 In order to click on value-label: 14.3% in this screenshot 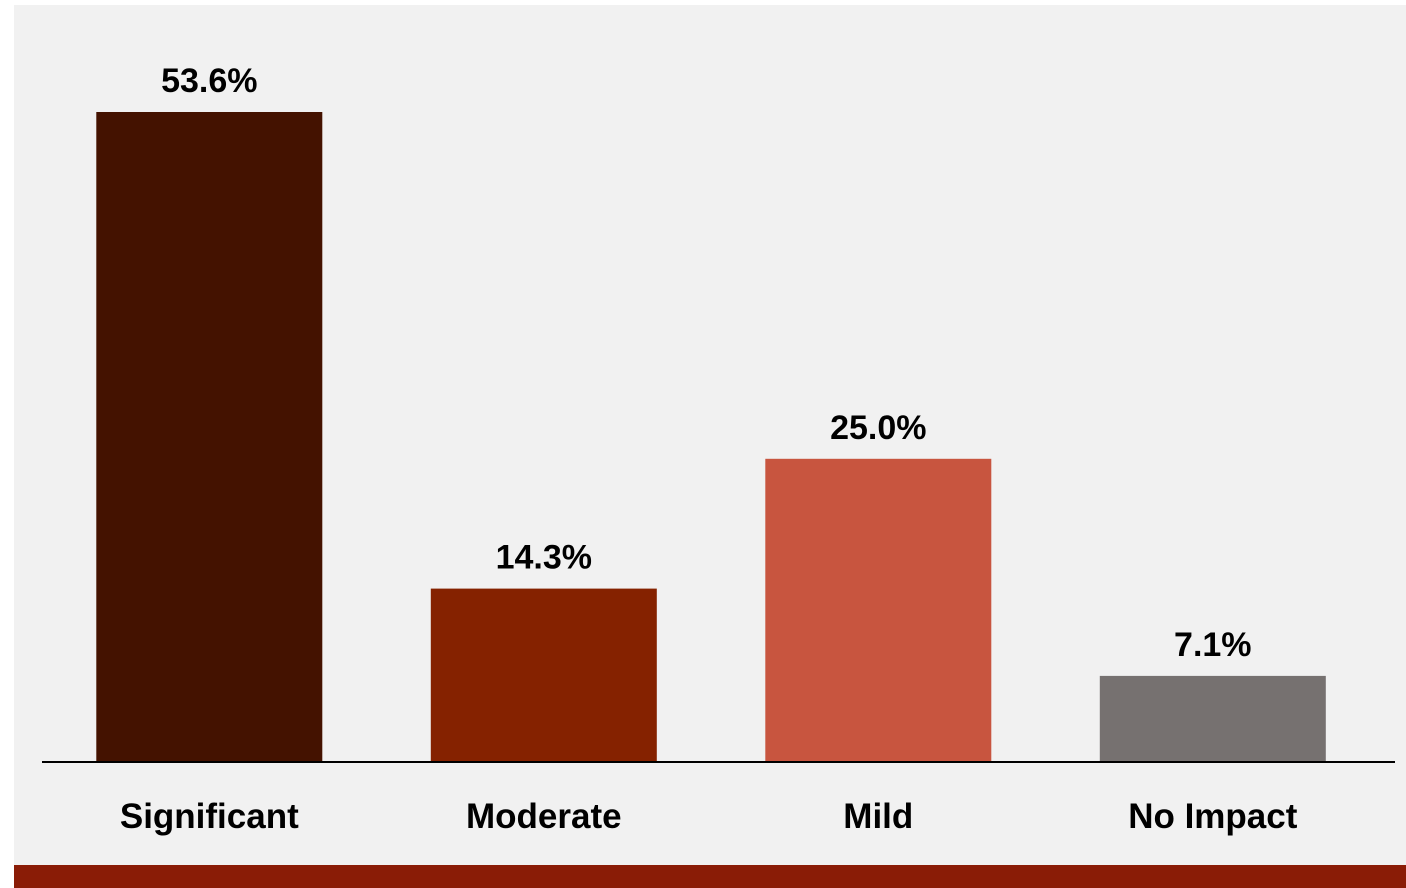, I will do `click(544, 558)`.